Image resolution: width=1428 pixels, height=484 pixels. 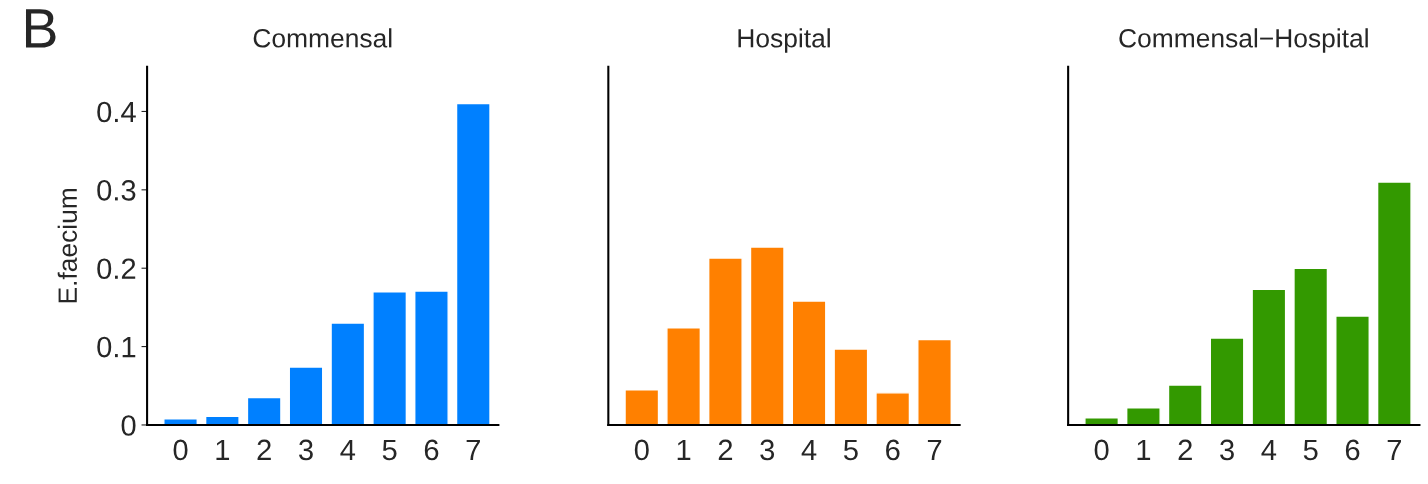 I want to click on y-tick-label: 0.1, so click(x=116, y=347).